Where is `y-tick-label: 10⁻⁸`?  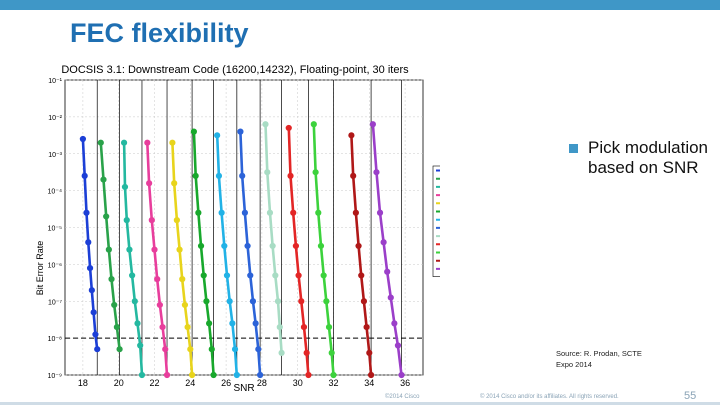
y-tick-label: 10⁻⁸ is located at coordinates (55, 339).